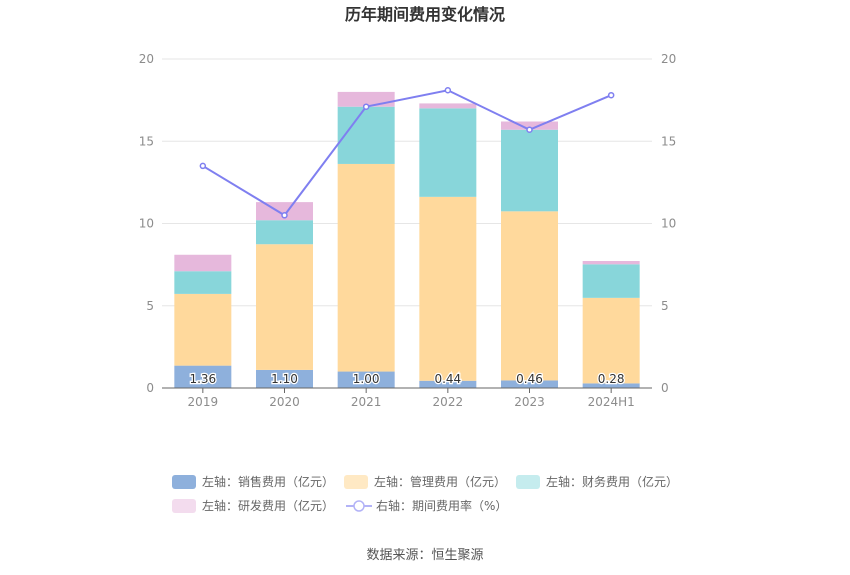 Image resolution: width=850 pixels, height=575 pixels. I want to click on data-label: 0.44, so click(447, 379).